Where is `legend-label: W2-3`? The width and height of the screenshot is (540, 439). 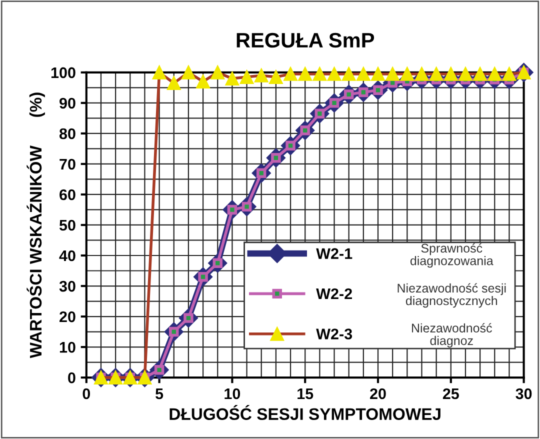 legend-label: W2-3 is located at coordinates (334, 334).